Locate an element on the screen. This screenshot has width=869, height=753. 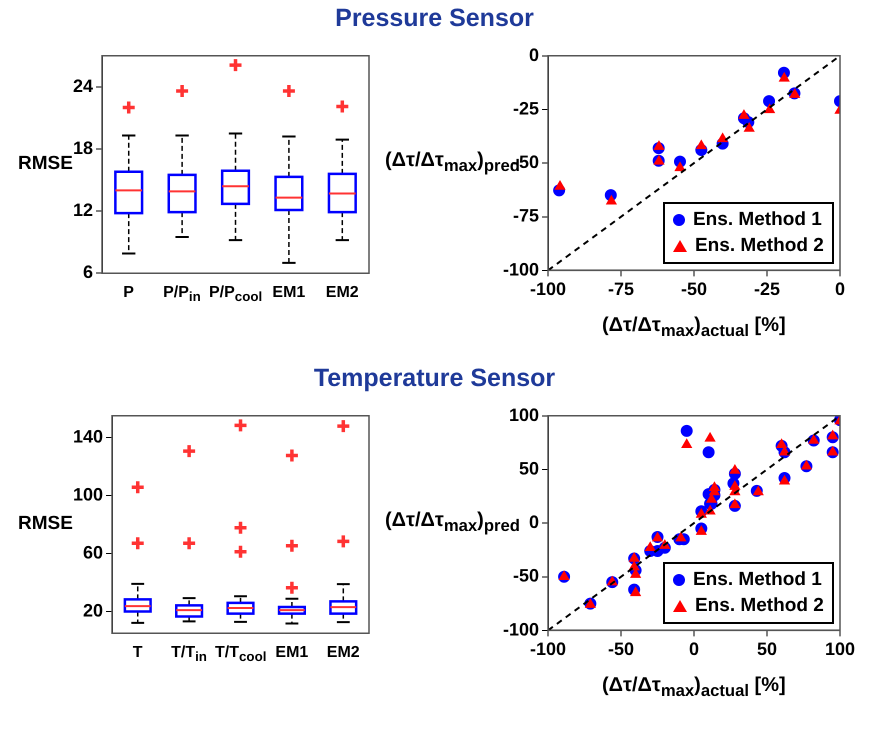
x-tick-label: 100 is located at coordinates (840, 649).